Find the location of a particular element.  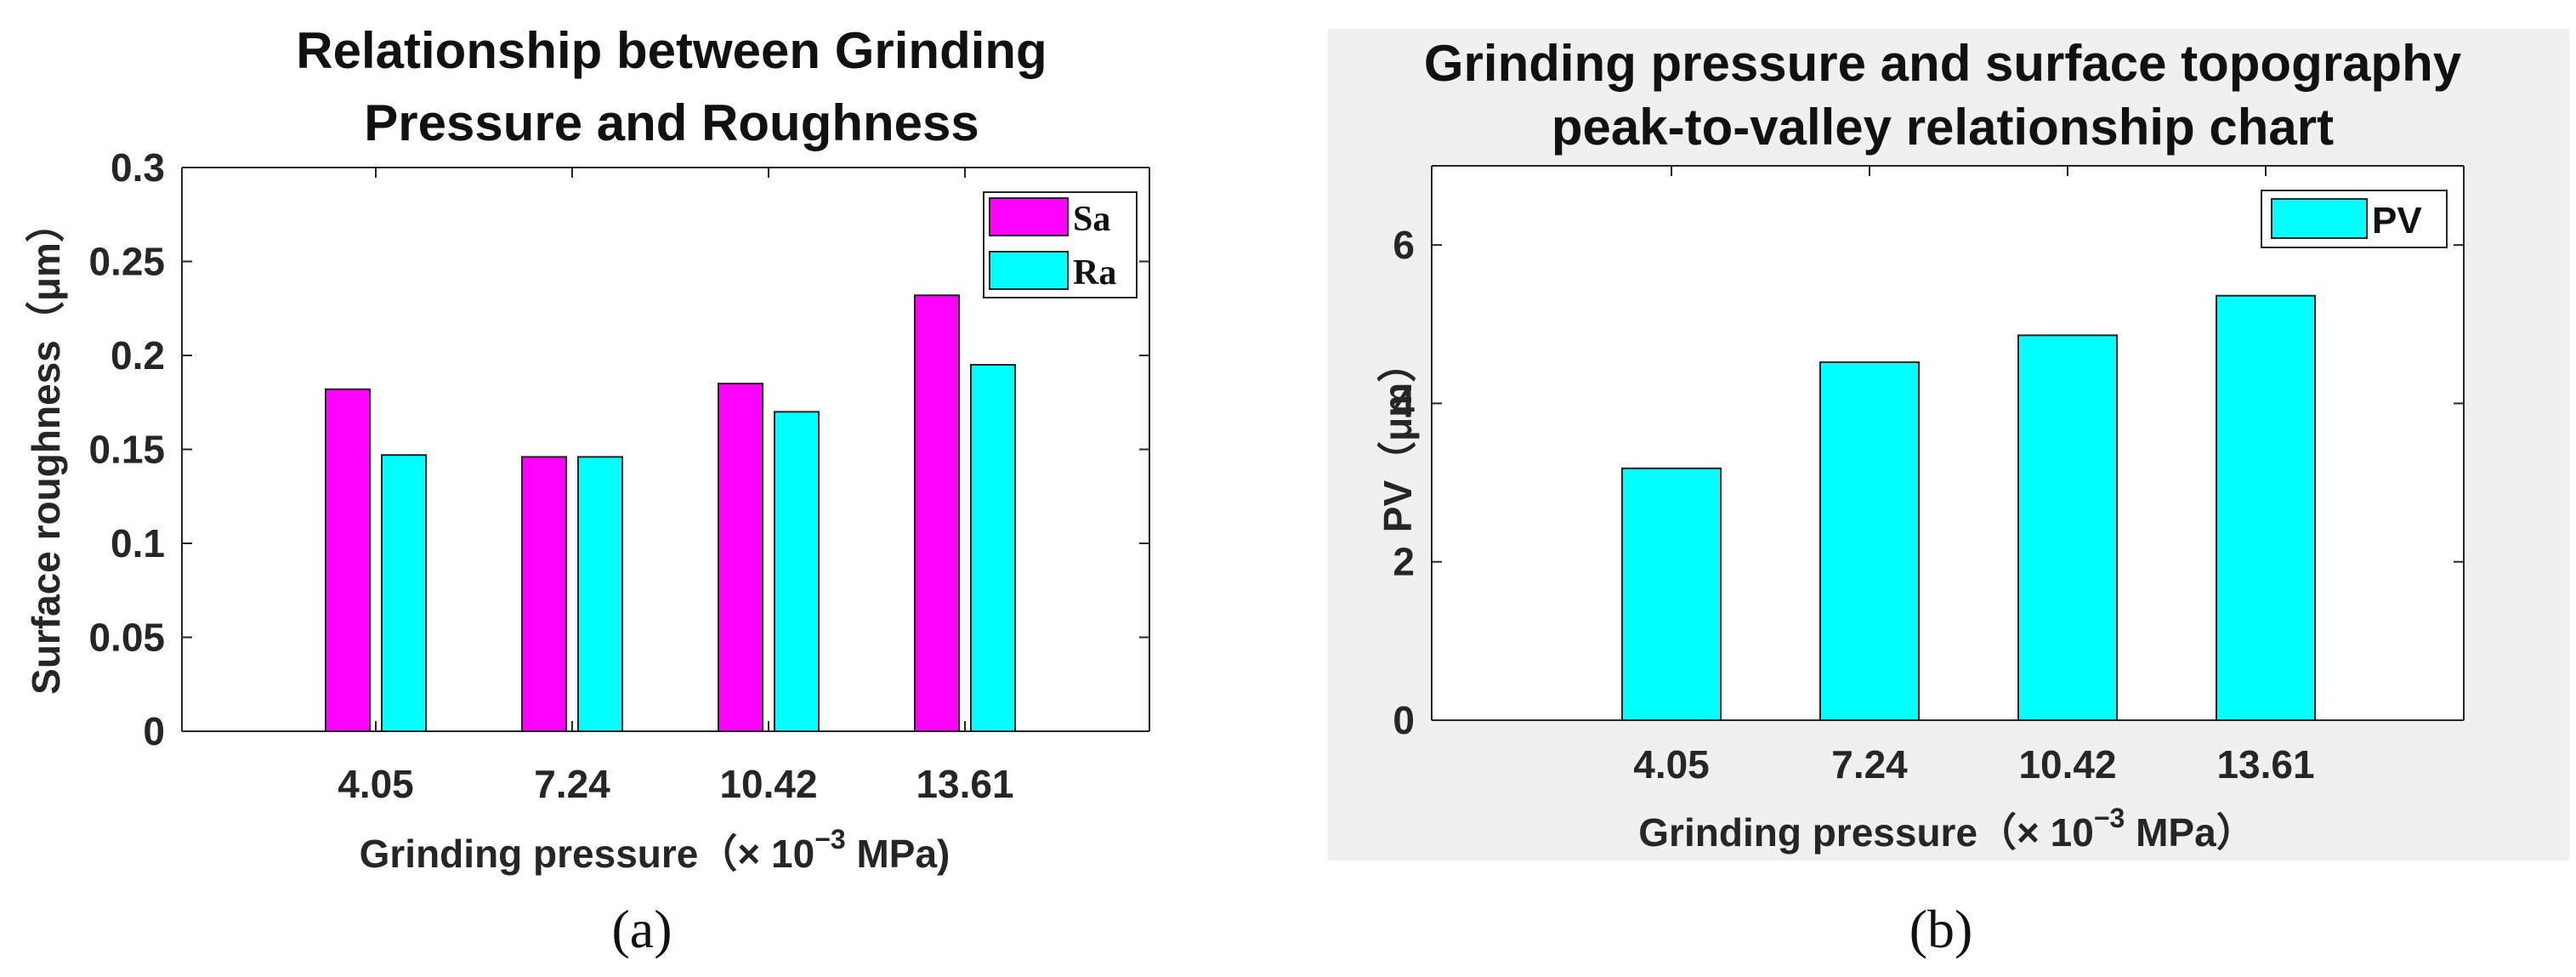

a-ytick-label-0-1: 0.1 is located at coordinates (138, 543).